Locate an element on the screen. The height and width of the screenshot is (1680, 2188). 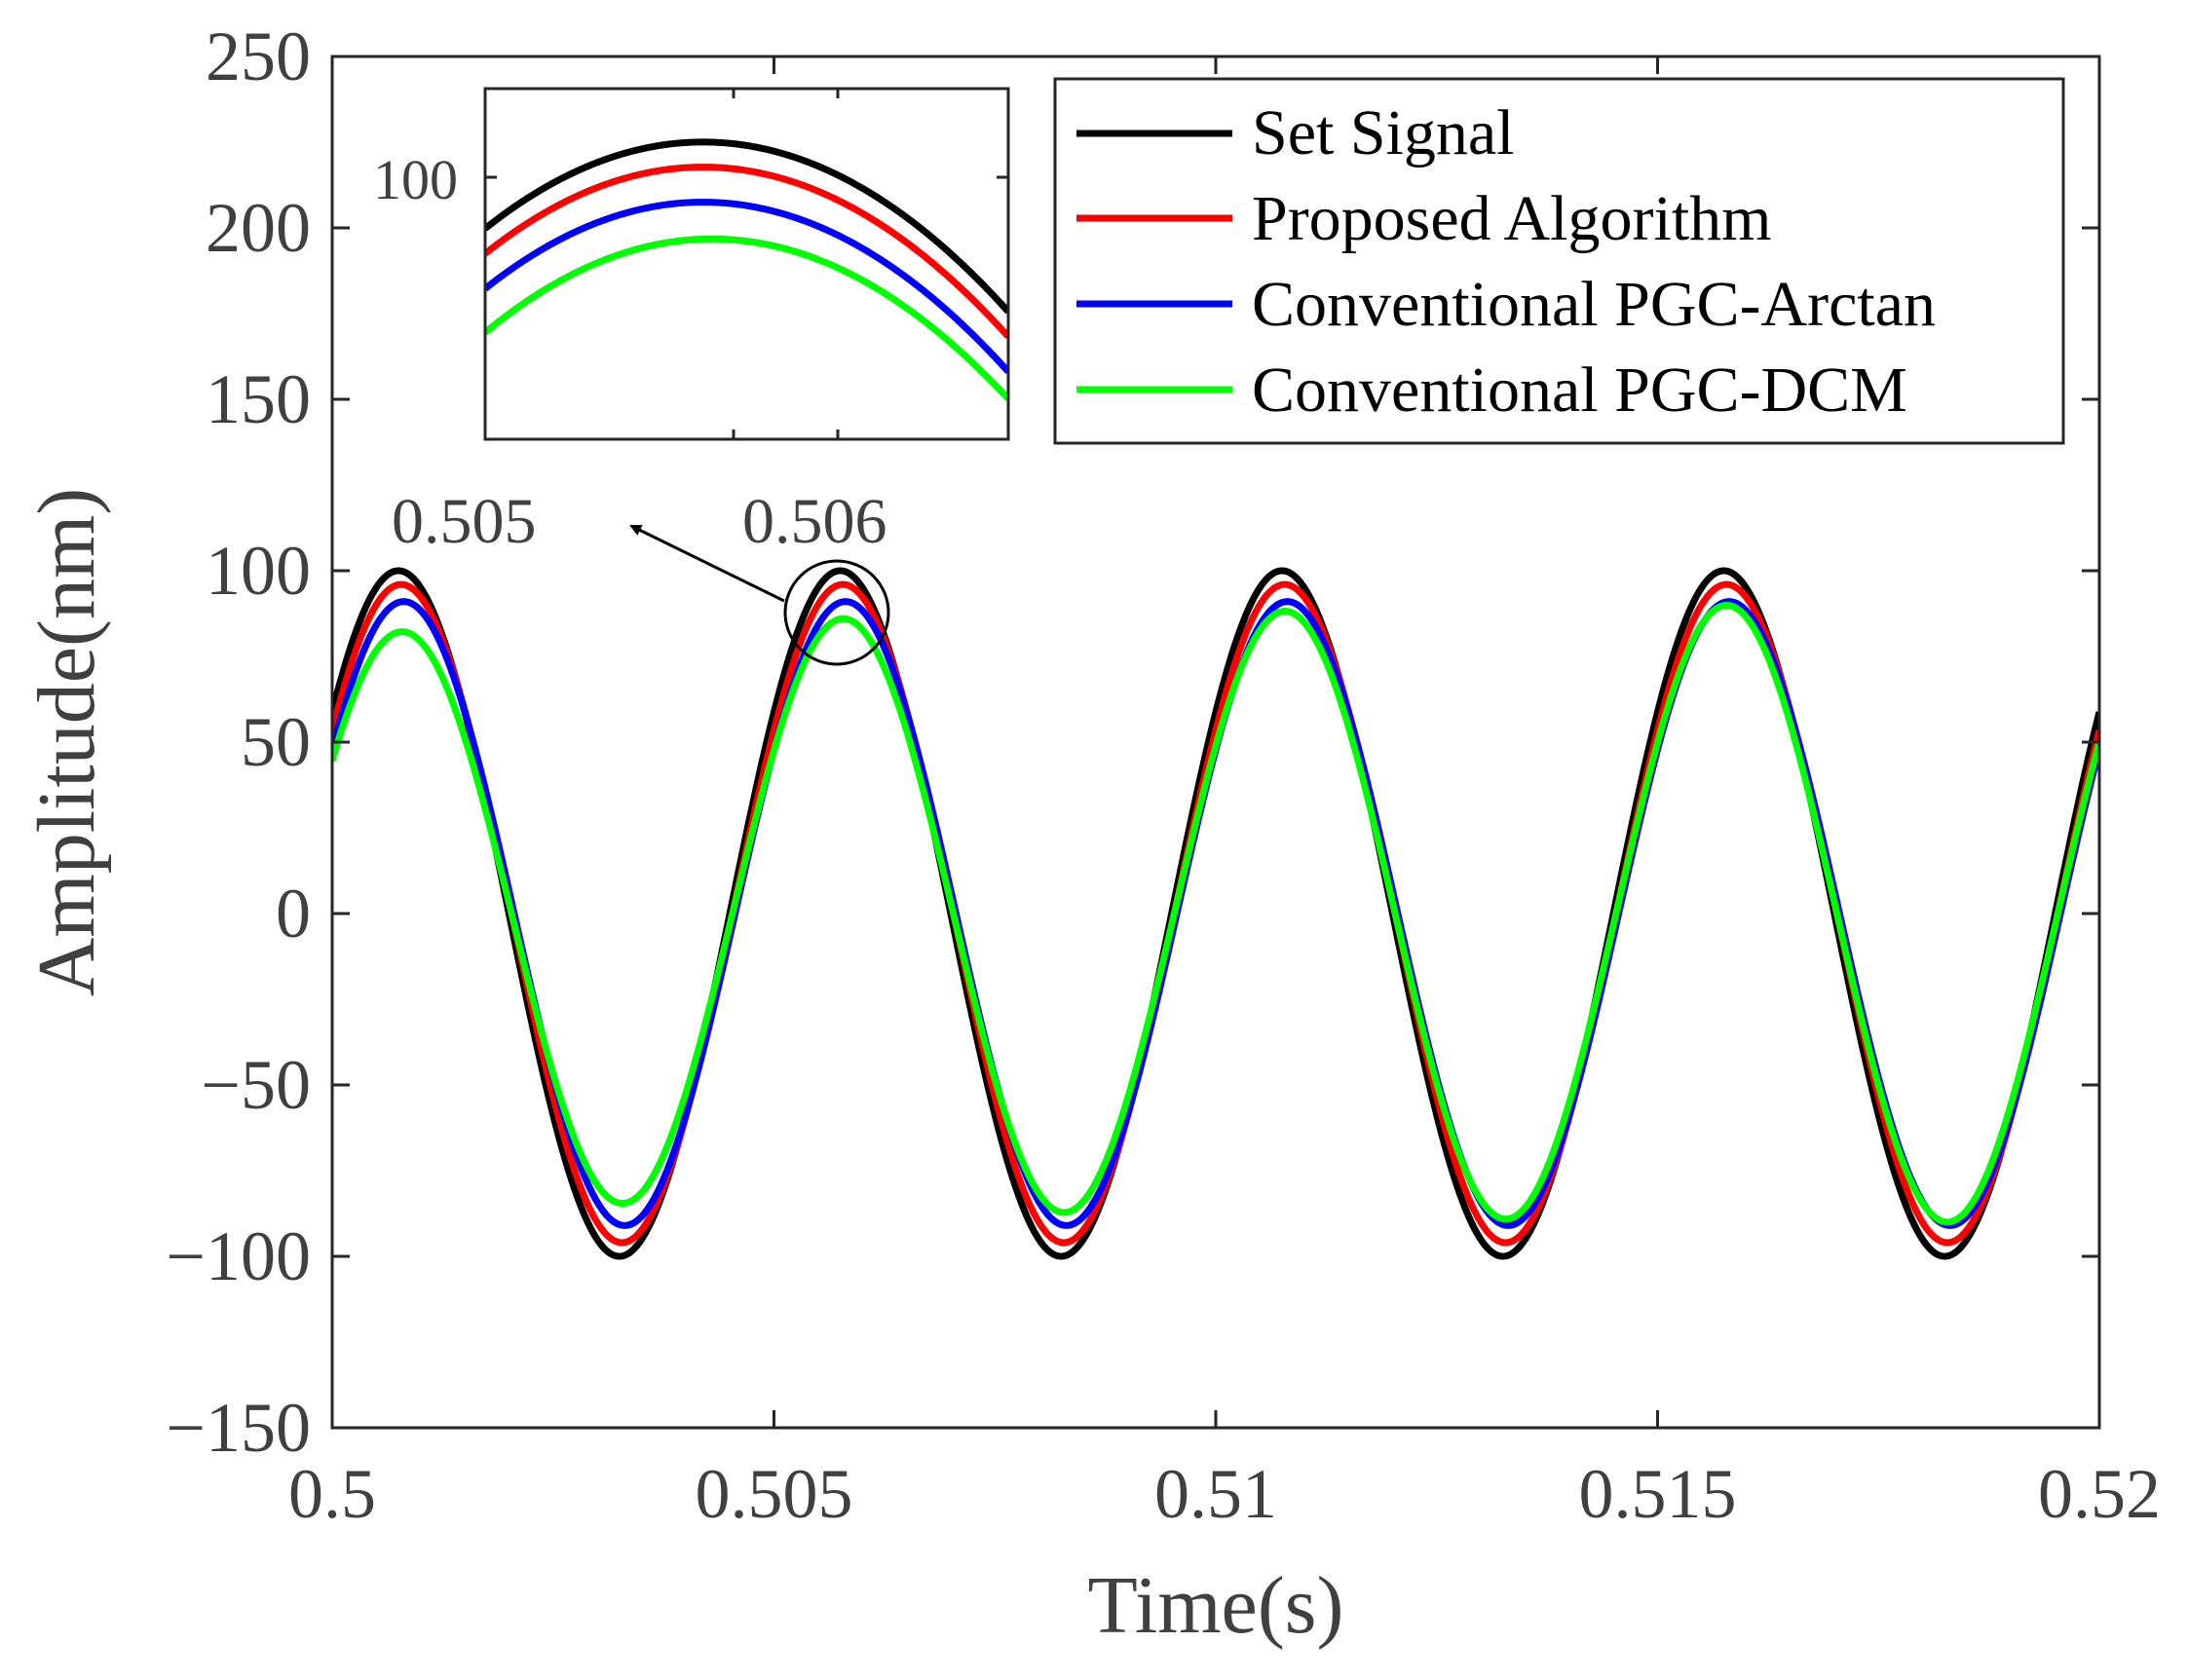
y-tick-label: 100 is located at coordinates (258, 571).